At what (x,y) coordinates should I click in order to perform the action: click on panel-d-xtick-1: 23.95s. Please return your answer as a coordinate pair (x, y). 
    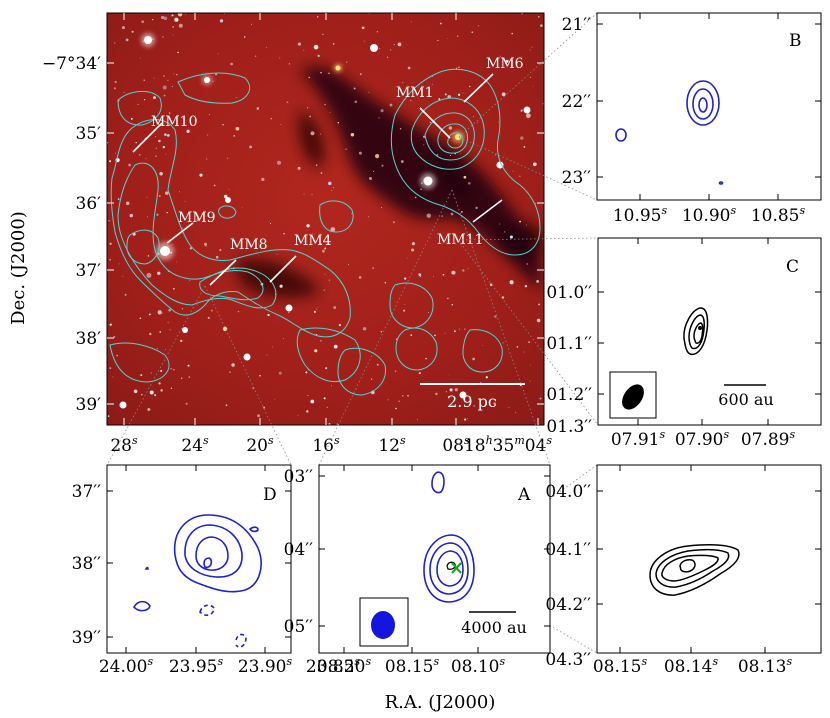
    Looking at the image, I should click on (196, 666).